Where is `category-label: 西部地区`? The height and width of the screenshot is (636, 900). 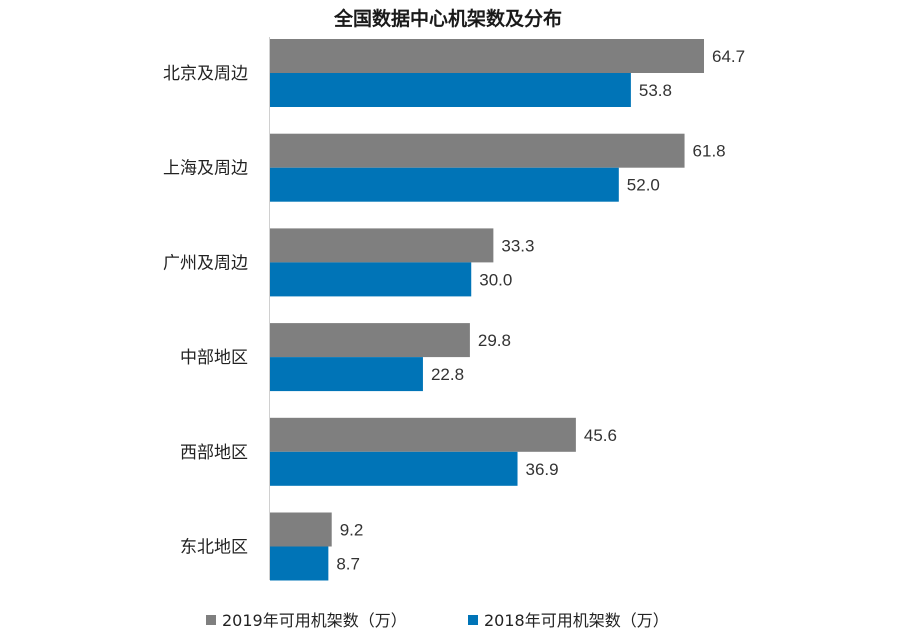 category-label: 西部地区 is located at coordinates (214, 453).